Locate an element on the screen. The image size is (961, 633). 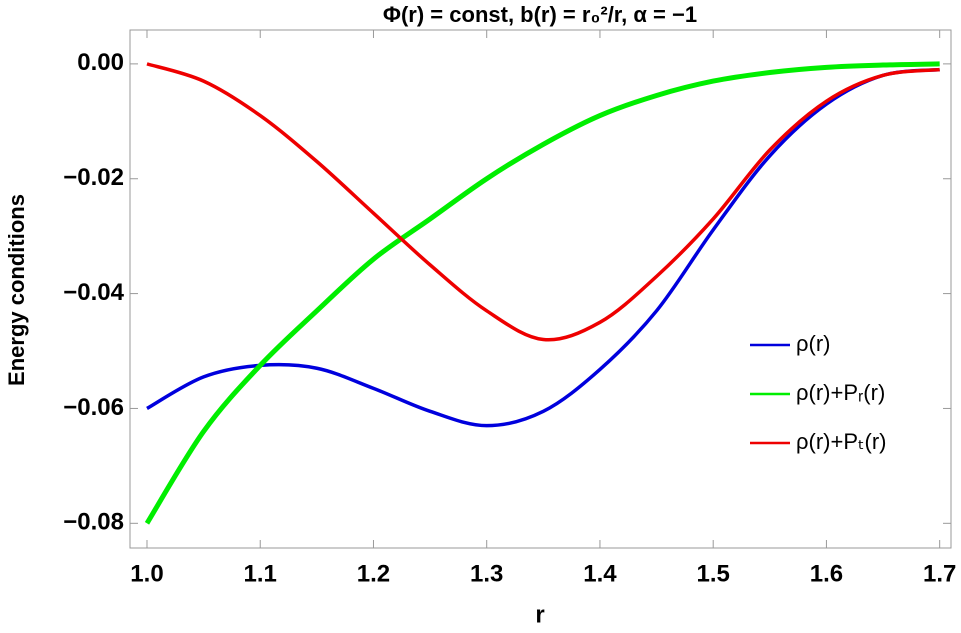
x-tick-label: 1.6 is located at coordinates (826, 573).